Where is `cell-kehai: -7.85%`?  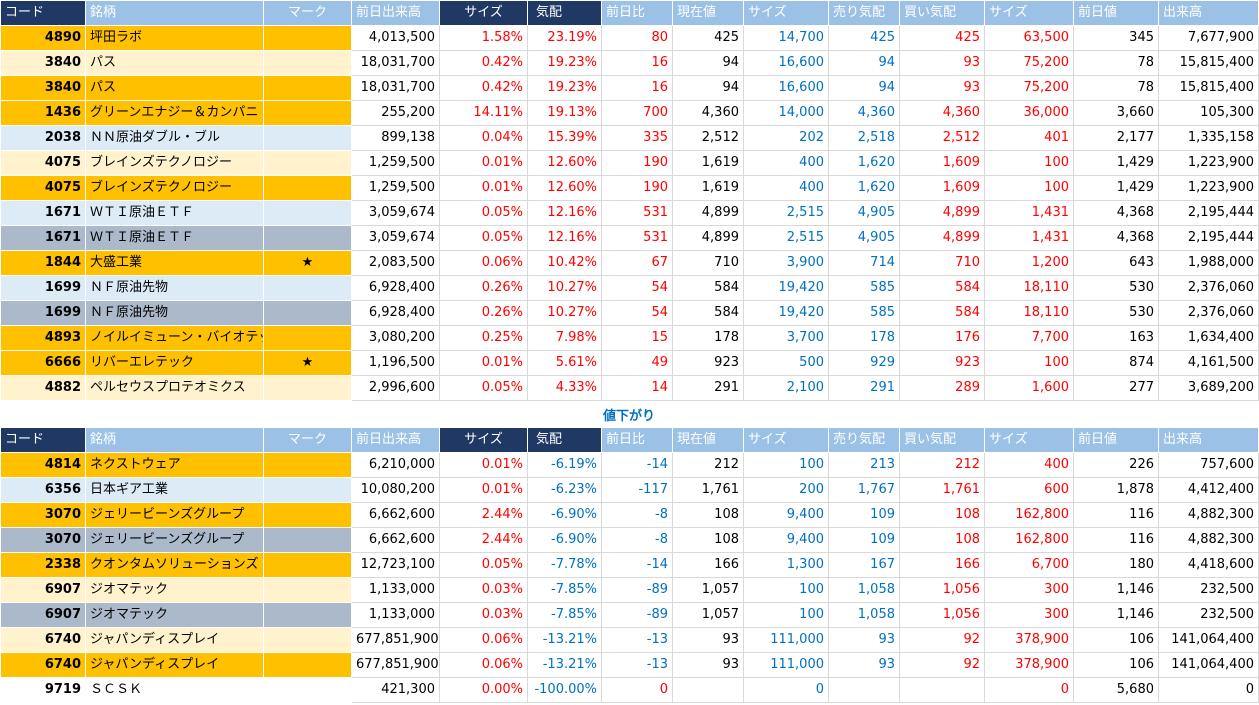 cell-kehai: -7.85% is located at coordinates (564, 590).